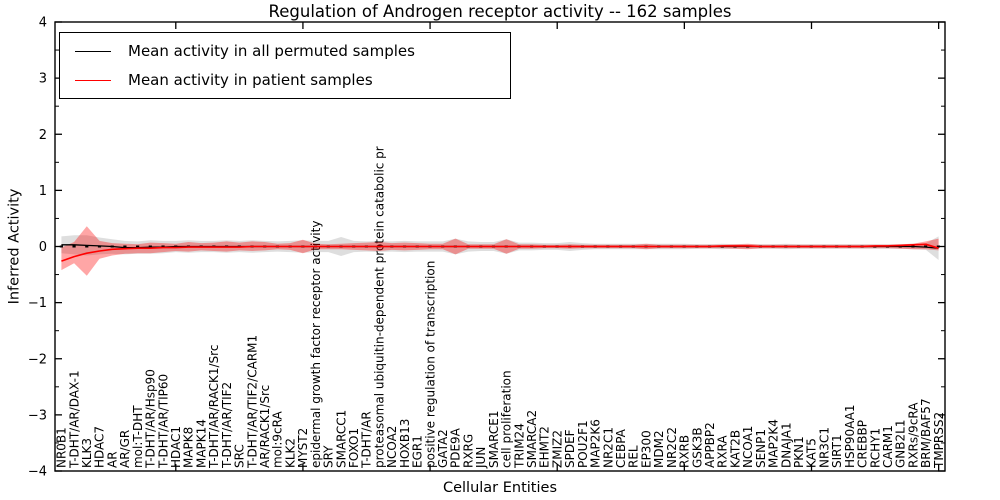 Image resolution: width=1000 pixels, height=500 pixels. What do you see at coordinates (507, 419) in the screenshot?
I see `x-tick-label: cell proliferation` at bounding box center [507, 419].